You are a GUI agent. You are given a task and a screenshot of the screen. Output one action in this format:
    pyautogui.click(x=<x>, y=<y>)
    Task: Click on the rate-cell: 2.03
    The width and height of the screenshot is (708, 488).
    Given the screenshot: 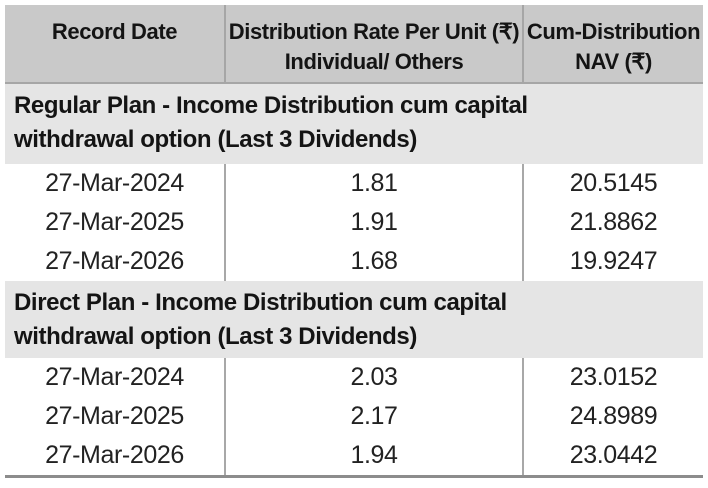 What is the action you would take?
    pyautogui.click(x=373, y=377)
    